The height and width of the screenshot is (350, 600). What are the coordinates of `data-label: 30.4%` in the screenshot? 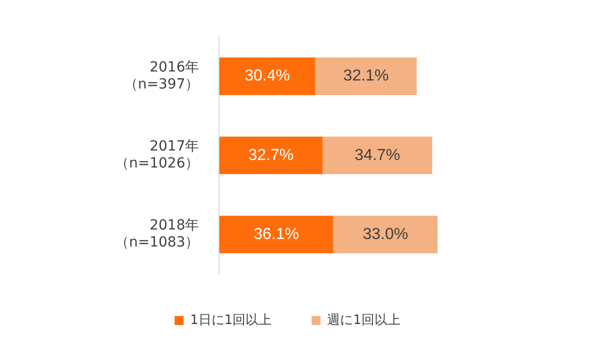 It's located at (267, 76).